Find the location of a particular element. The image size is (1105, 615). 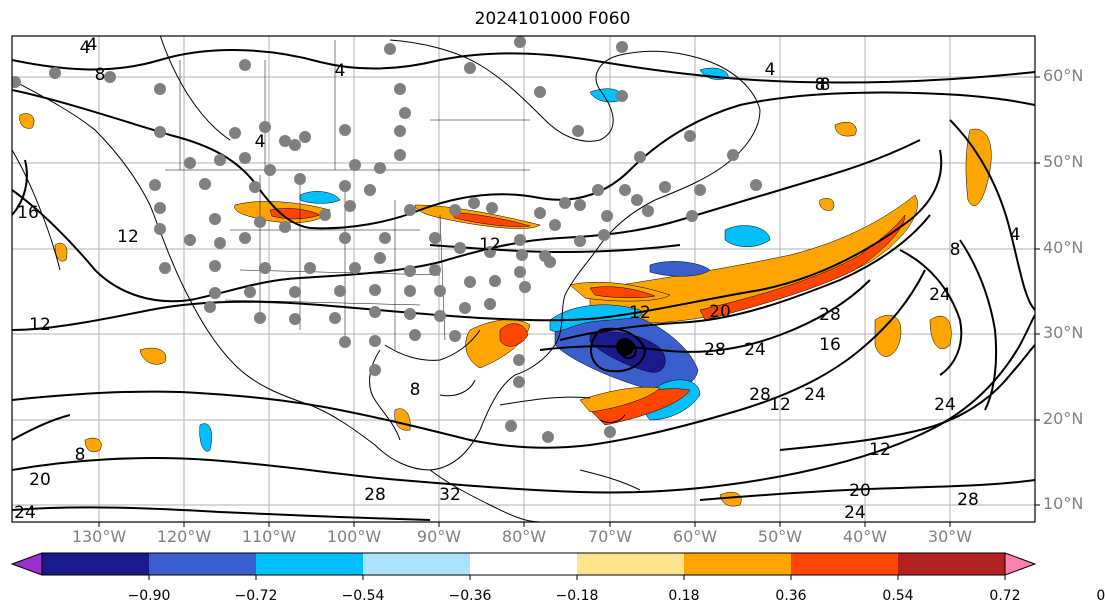

lon-label-130w: 130°W is located at coordinates (99, 536).